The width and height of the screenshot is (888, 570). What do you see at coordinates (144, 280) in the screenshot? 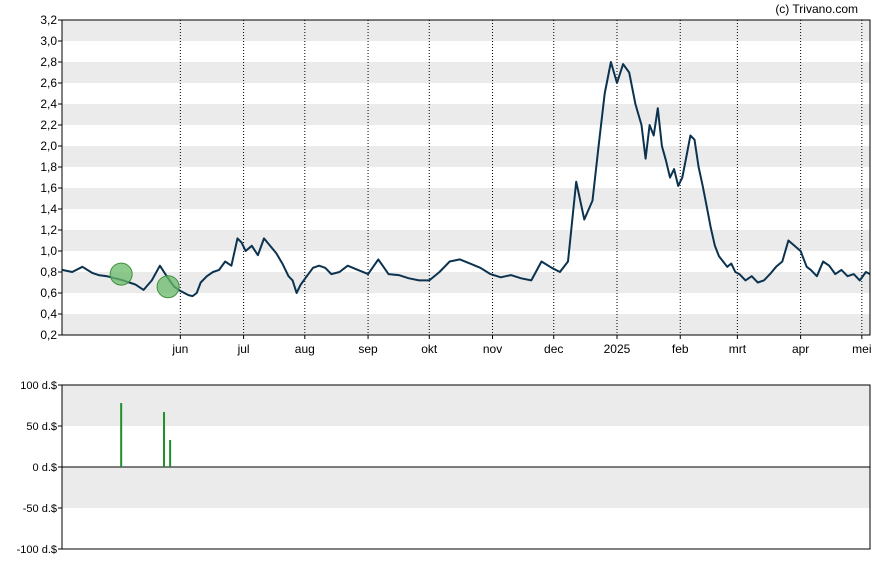
I see `top-chart-markers` at bounding box center [144, 280].